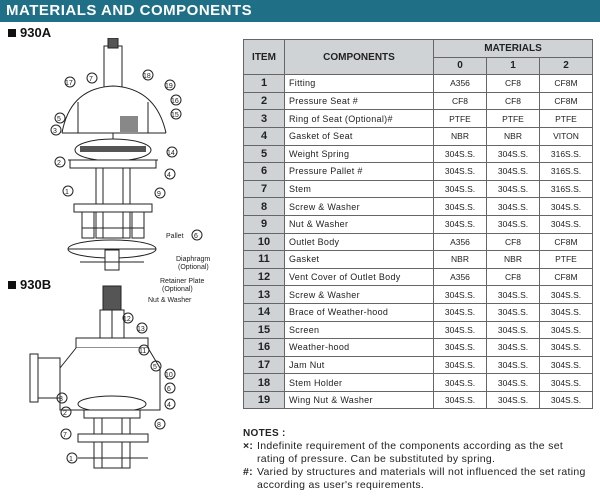  I want to click on callout-retainer: Retainer Plate, so click(182, 281).